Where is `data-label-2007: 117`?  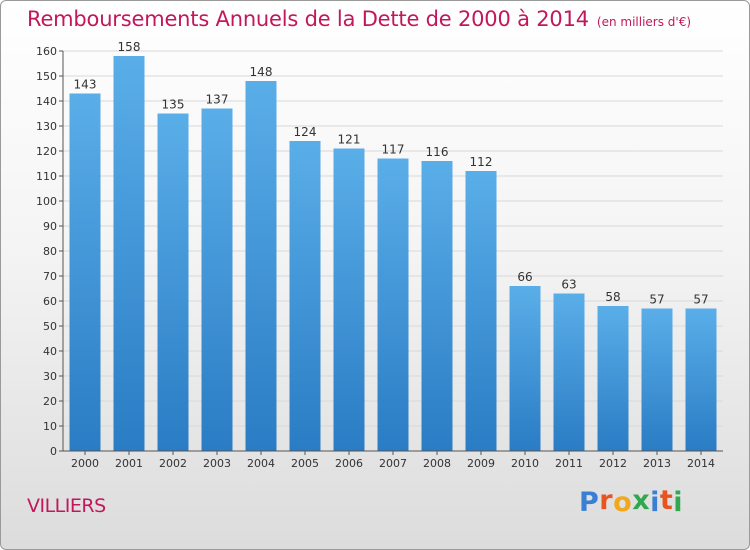 data-label-2007: 117 is located at coordinates (393, 150).